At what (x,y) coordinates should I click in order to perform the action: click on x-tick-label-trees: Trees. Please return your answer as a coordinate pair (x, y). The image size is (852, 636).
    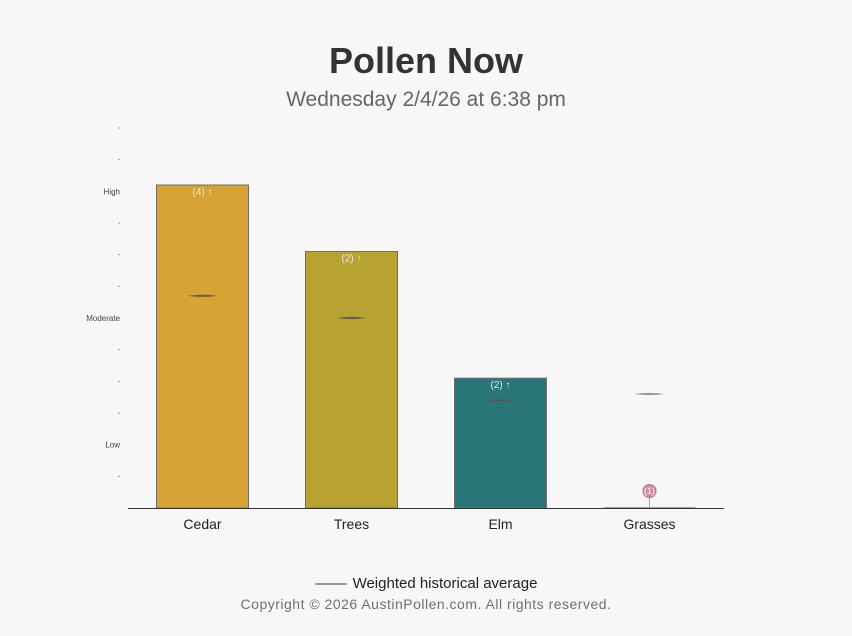
    Looking at the image, I should click on (351, 524).